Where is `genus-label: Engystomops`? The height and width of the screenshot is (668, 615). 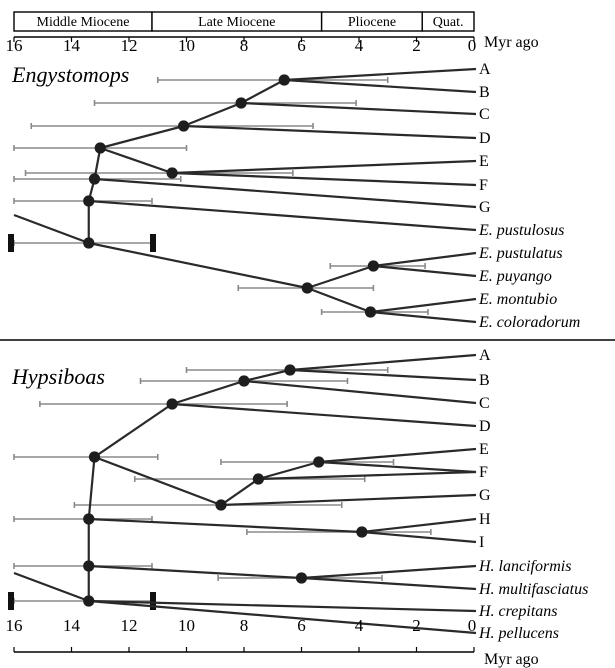 genus-label: Engystomops is located at coordinates (70, 74).